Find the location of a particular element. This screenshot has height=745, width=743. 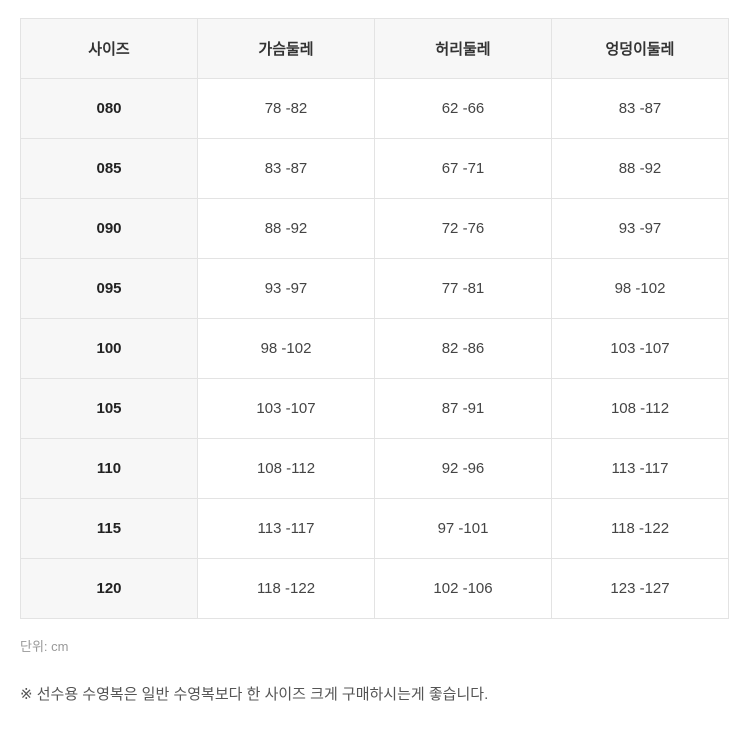

table-row: 100 98 -102 82 -86 103 -107 is located at coordinates (374, 348).